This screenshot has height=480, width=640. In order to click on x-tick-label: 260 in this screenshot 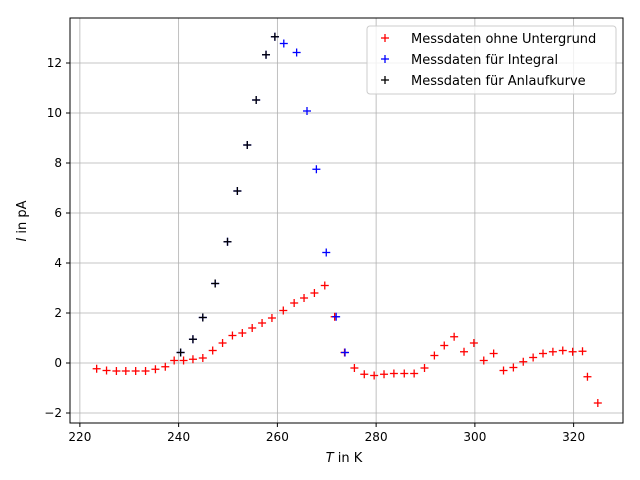, I will do `click(277, 437)`.